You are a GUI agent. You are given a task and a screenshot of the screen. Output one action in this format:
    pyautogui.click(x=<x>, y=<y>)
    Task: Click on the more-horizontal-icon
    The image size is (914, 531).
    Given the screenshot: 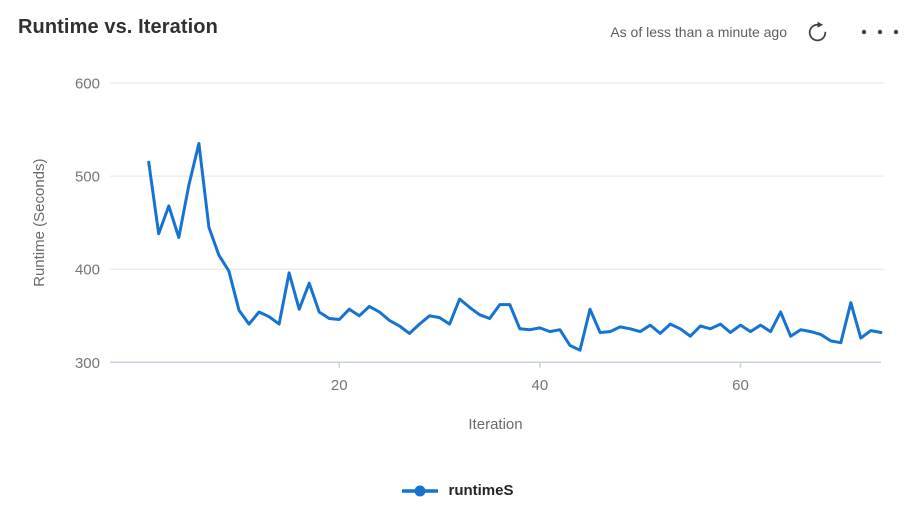 What is the action you would take?
    pyautogui.click(x=880, y=31)
    